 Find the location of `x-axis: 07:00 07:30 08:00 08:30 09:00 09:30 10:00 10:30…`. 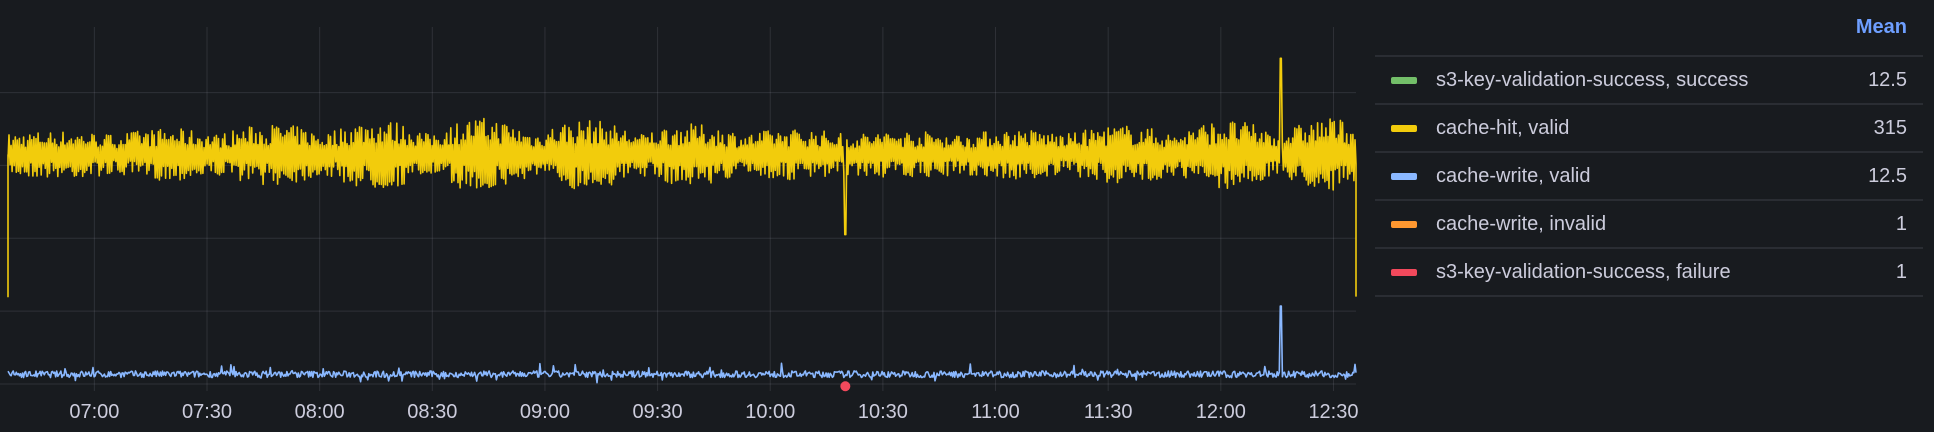

x-axis: 07:00 07:30 08:00 08:30 09:00 09:30 10:00 10:30… is located at coordinates (713, 412).